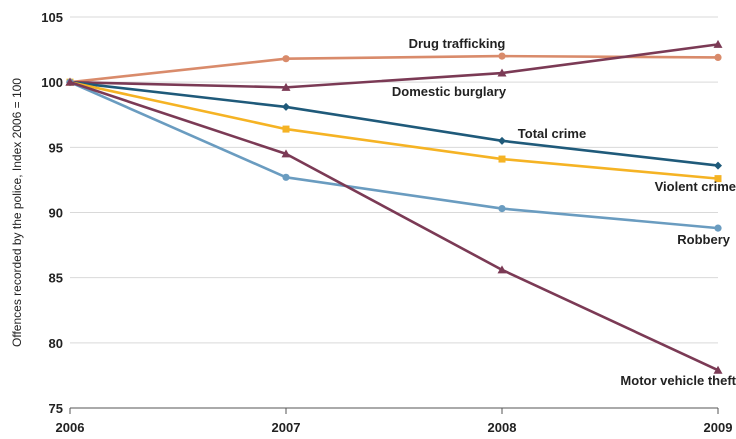  I want to click on x-tick-labels: 2006 2007 2008 2009, so click(394, 427).